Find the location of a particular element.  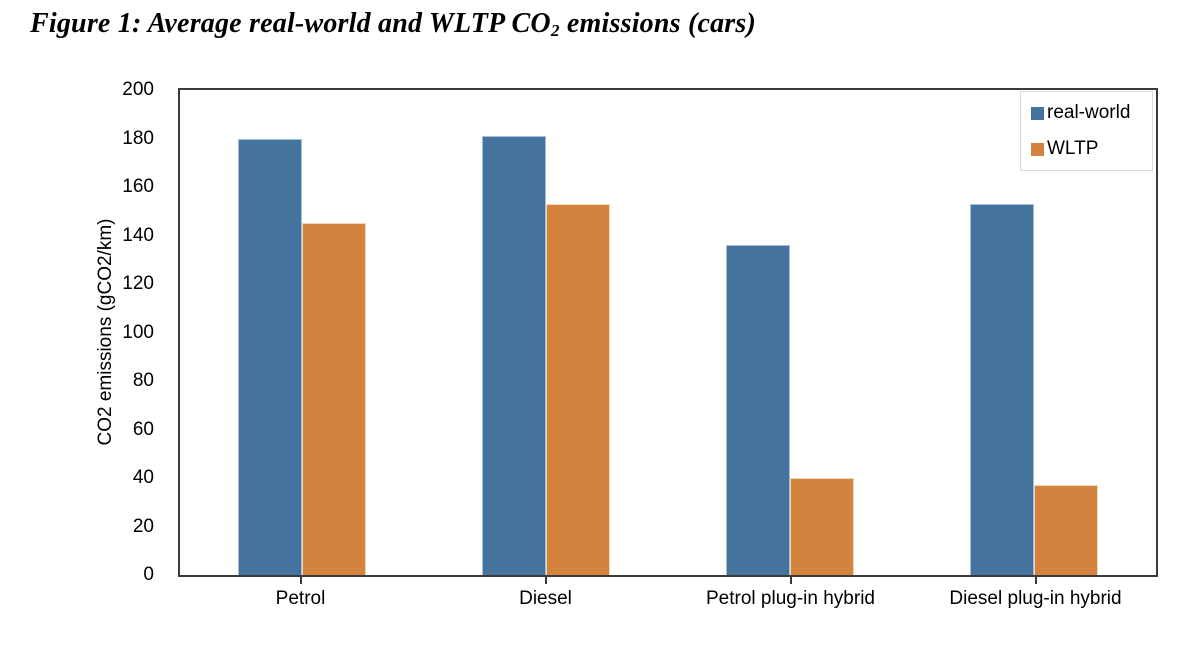

bar-wltp-diesel-plug-in-hybrid is located at coordinates (1066, 530).